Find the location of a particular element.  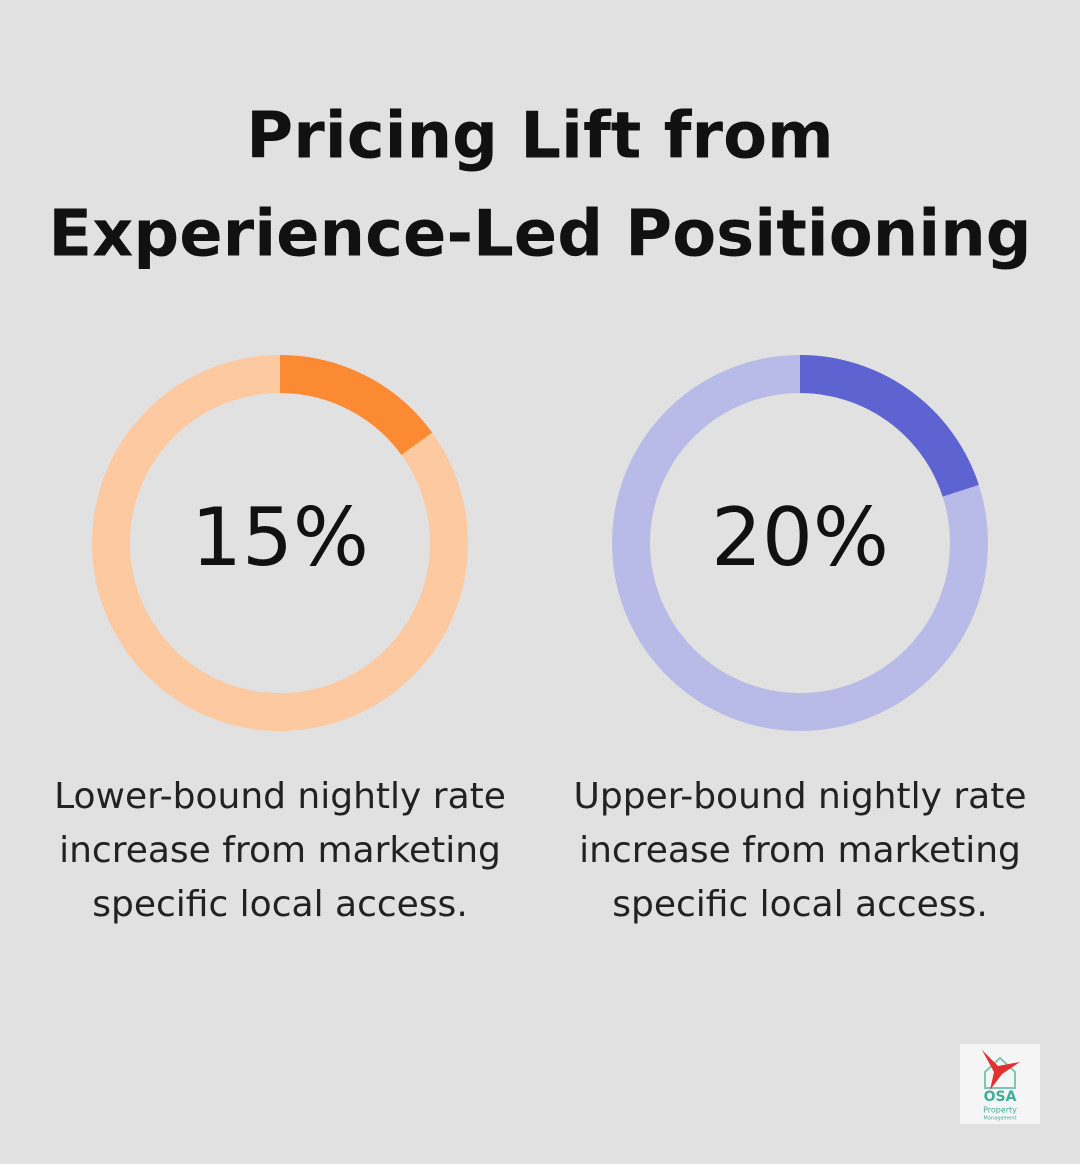

title-line: Experience-Led Positioning is located at coordinates (539, 235).